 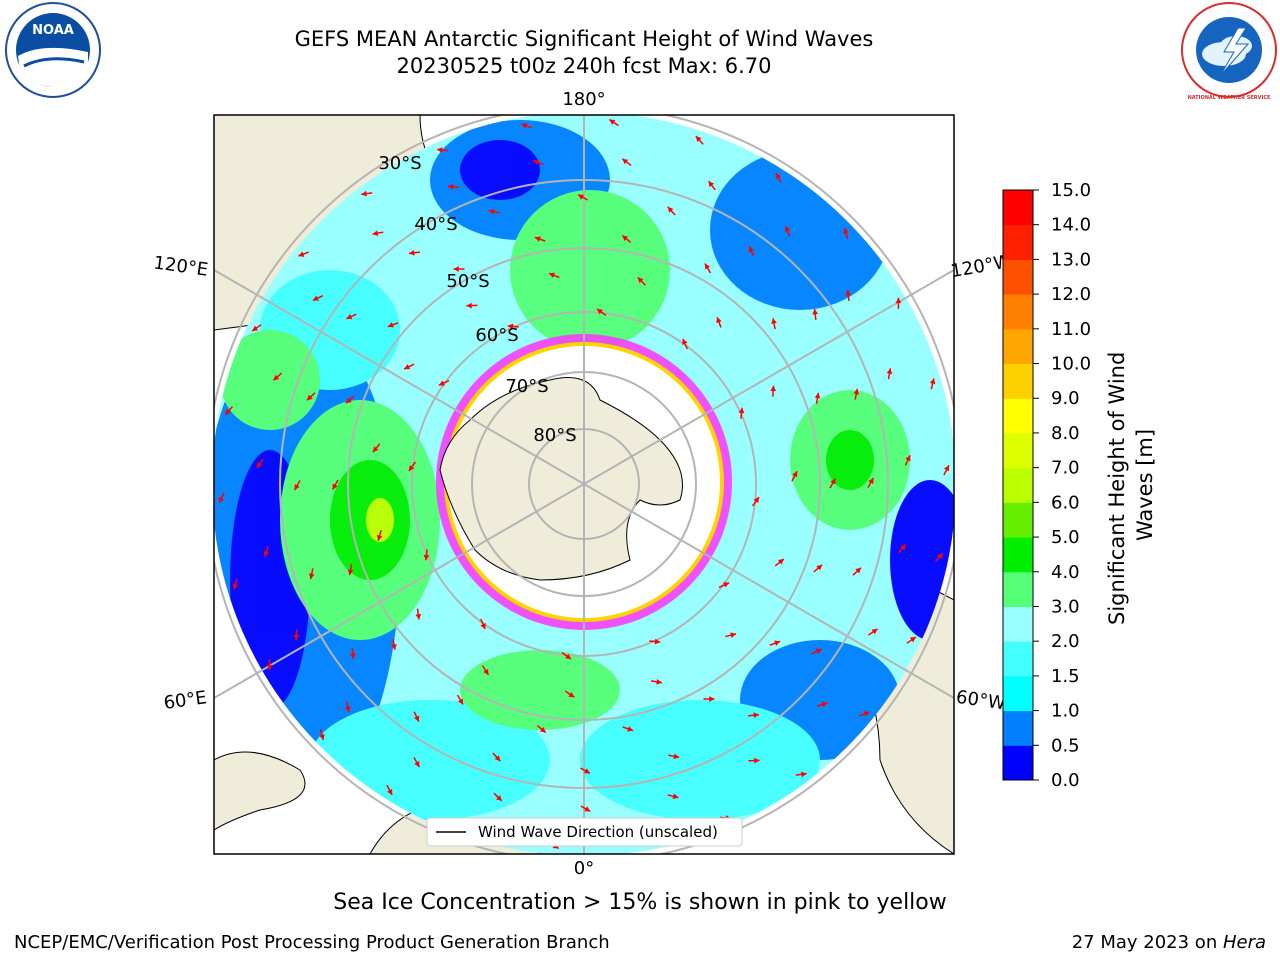 What do you see at coordinates (1071, 329) in the screenshot?
I see `colorbar-tick-label: 11.0` at bounding box center [1071, 329].